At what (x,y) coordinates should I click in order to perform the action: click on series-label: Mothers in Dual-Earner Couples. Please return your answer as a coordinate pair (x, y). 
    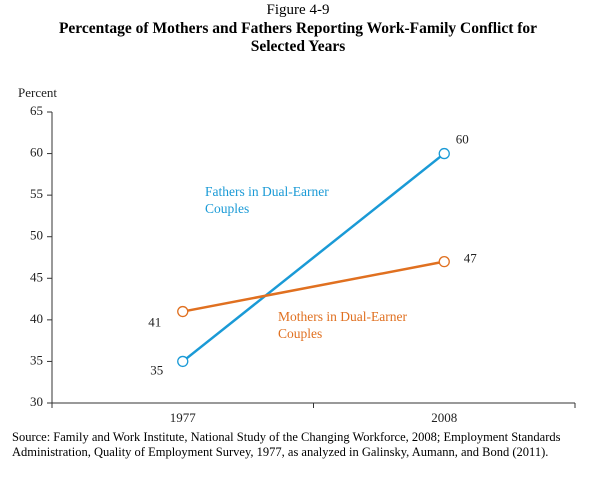
    Looking at the image, I should click on (342, 325).